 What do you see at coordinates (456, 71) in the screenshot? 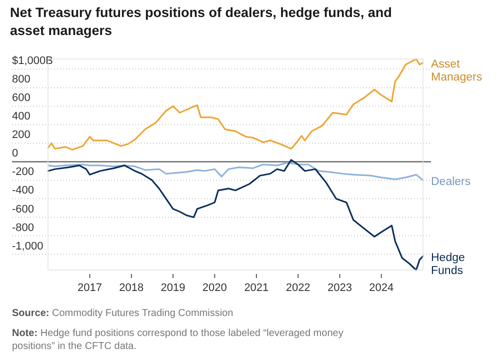
I see `series-label: Asset Managers` at bounding box center [456, 71].